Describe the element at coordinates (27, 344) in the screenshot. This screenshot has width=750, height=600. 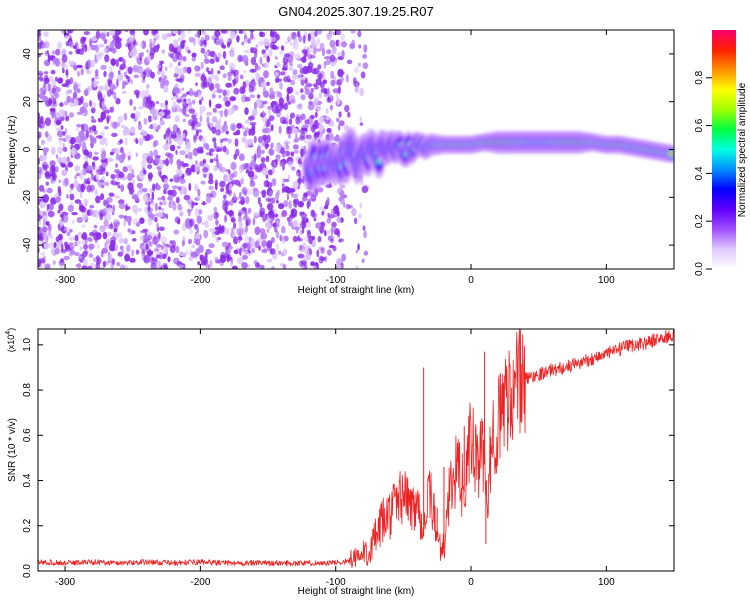
I see `y-tick-label: 1.0` at that location.